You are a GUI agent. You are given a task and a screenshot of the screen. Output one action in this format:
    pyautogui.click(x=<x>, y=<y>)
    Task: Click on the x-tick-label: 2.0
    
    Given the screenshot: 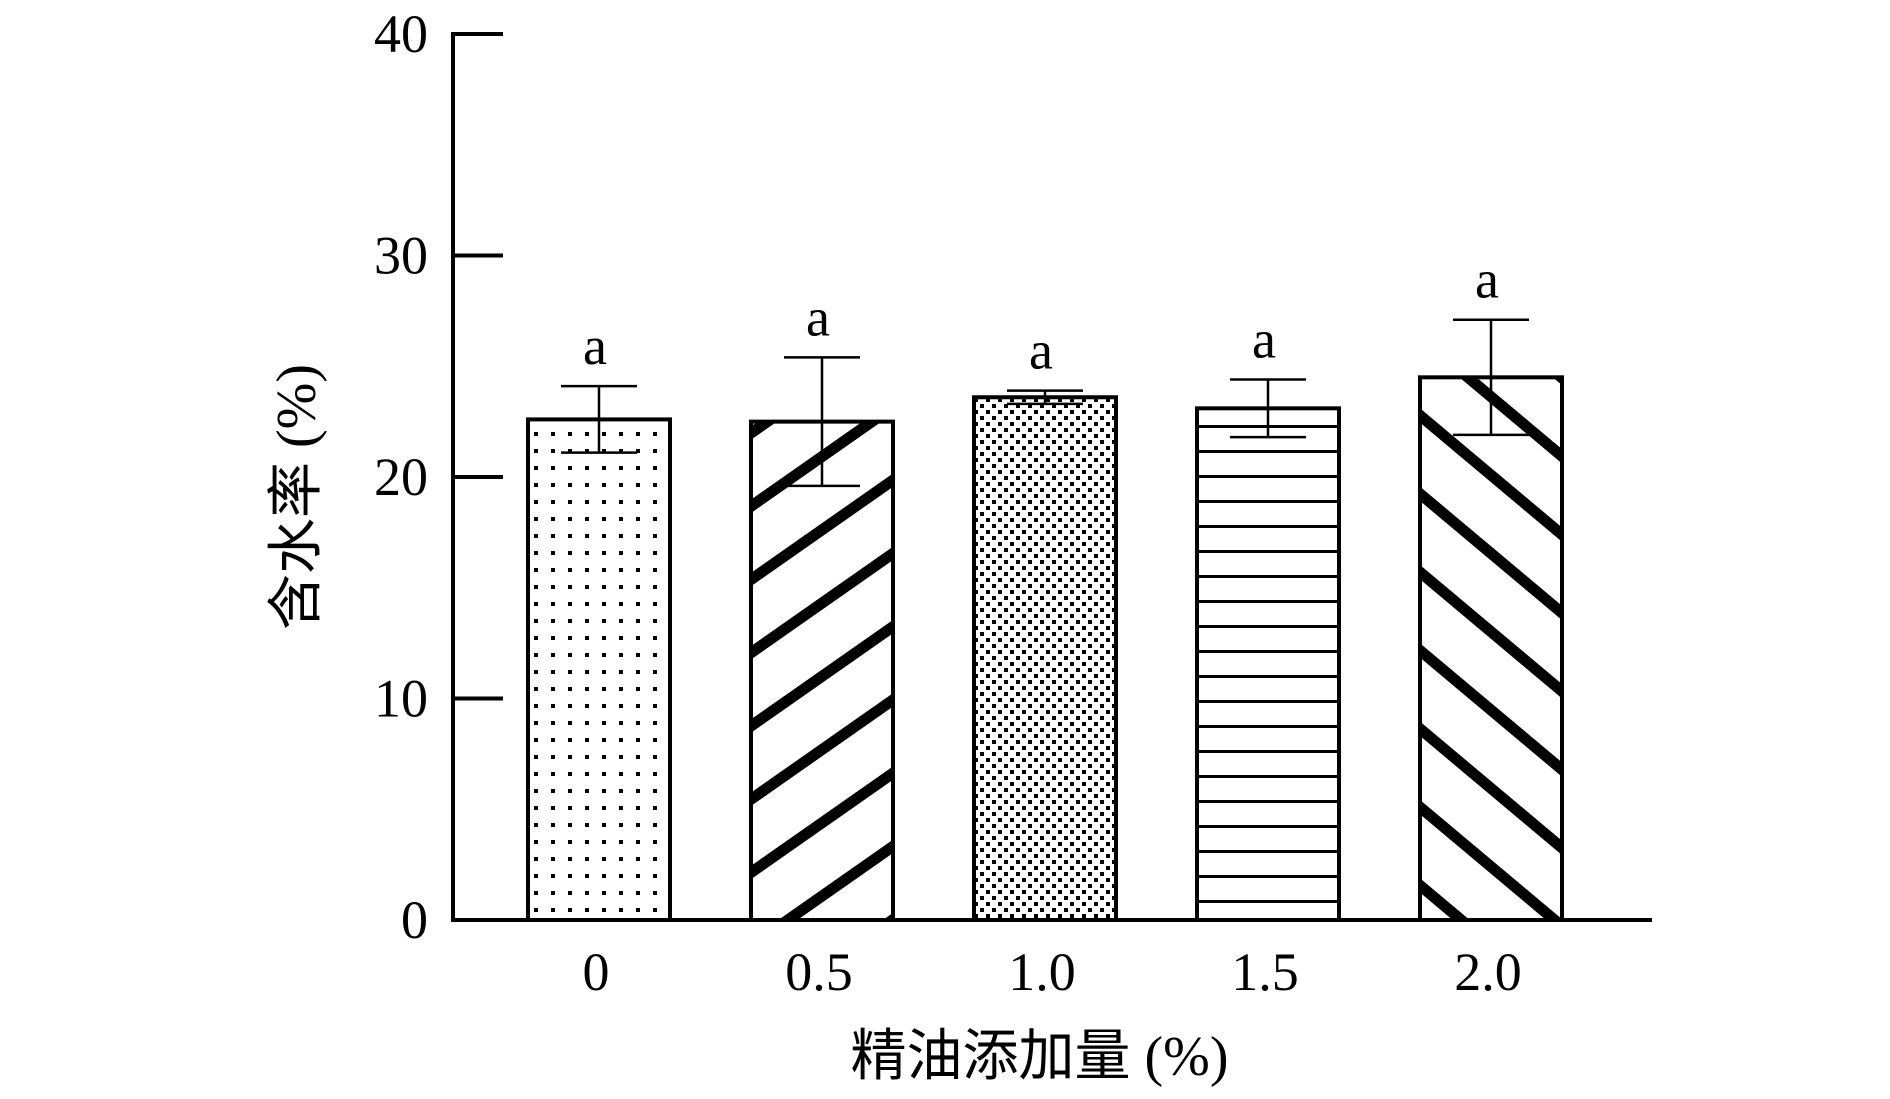 What is the action you would take?
    pyautogui.click(x=1488, y=972)
    